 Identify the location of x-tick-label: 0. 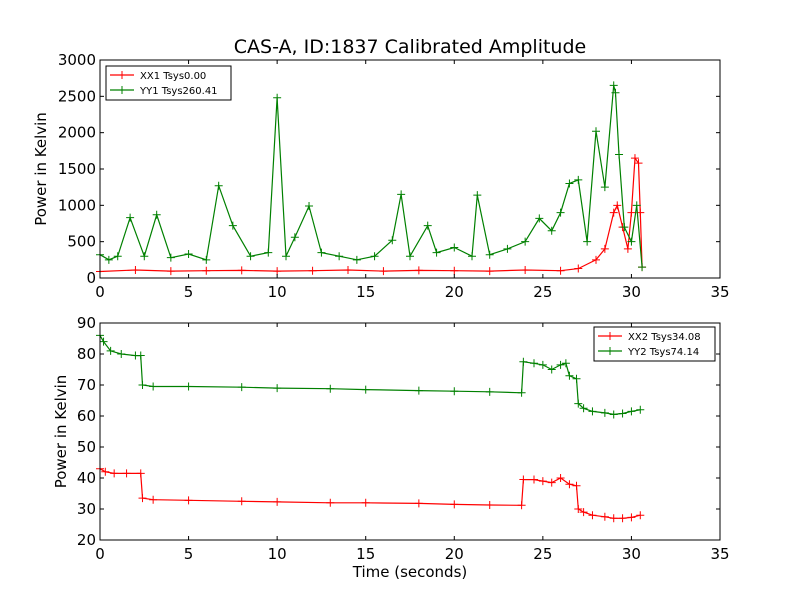
(100, 554).